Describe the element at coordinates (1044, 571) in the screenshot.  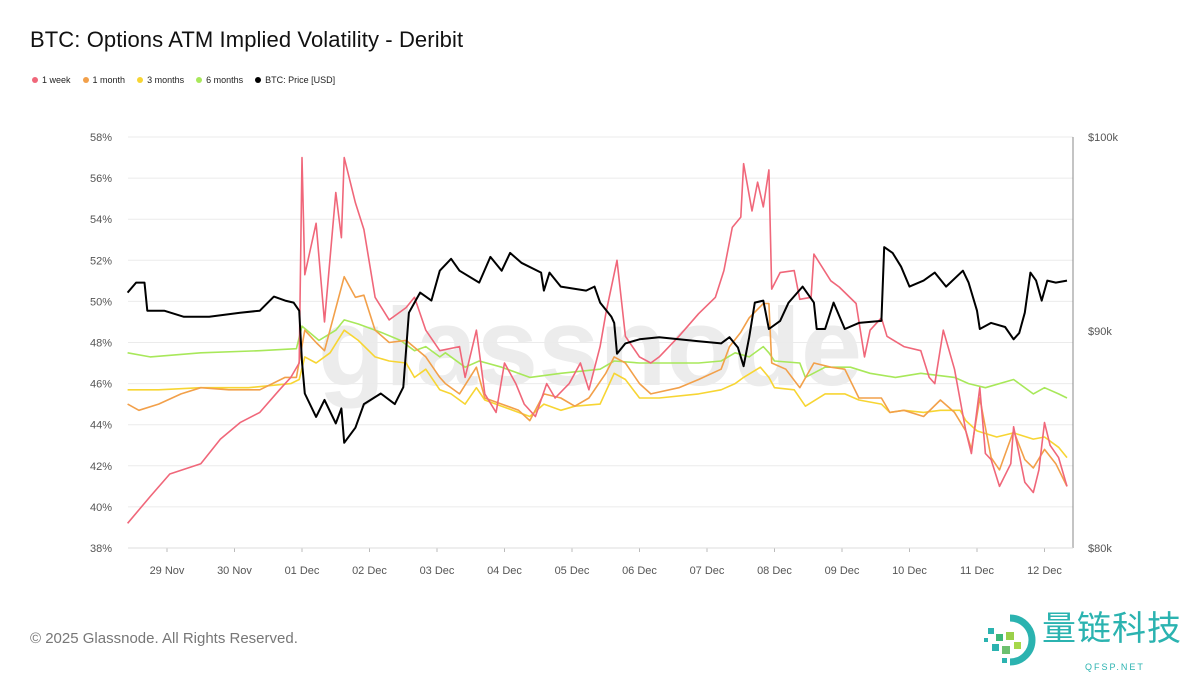
I see `x-tick-label: 12 Dec` at that location.